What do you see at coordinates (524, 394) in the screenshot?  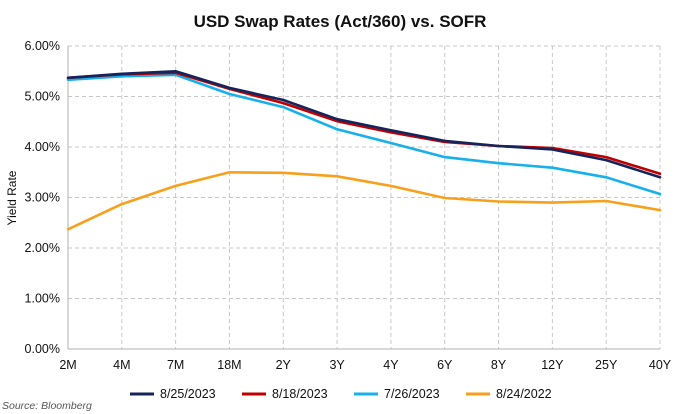 I see `legend-label: 8/24/2022` at bounding box center [524, 394].